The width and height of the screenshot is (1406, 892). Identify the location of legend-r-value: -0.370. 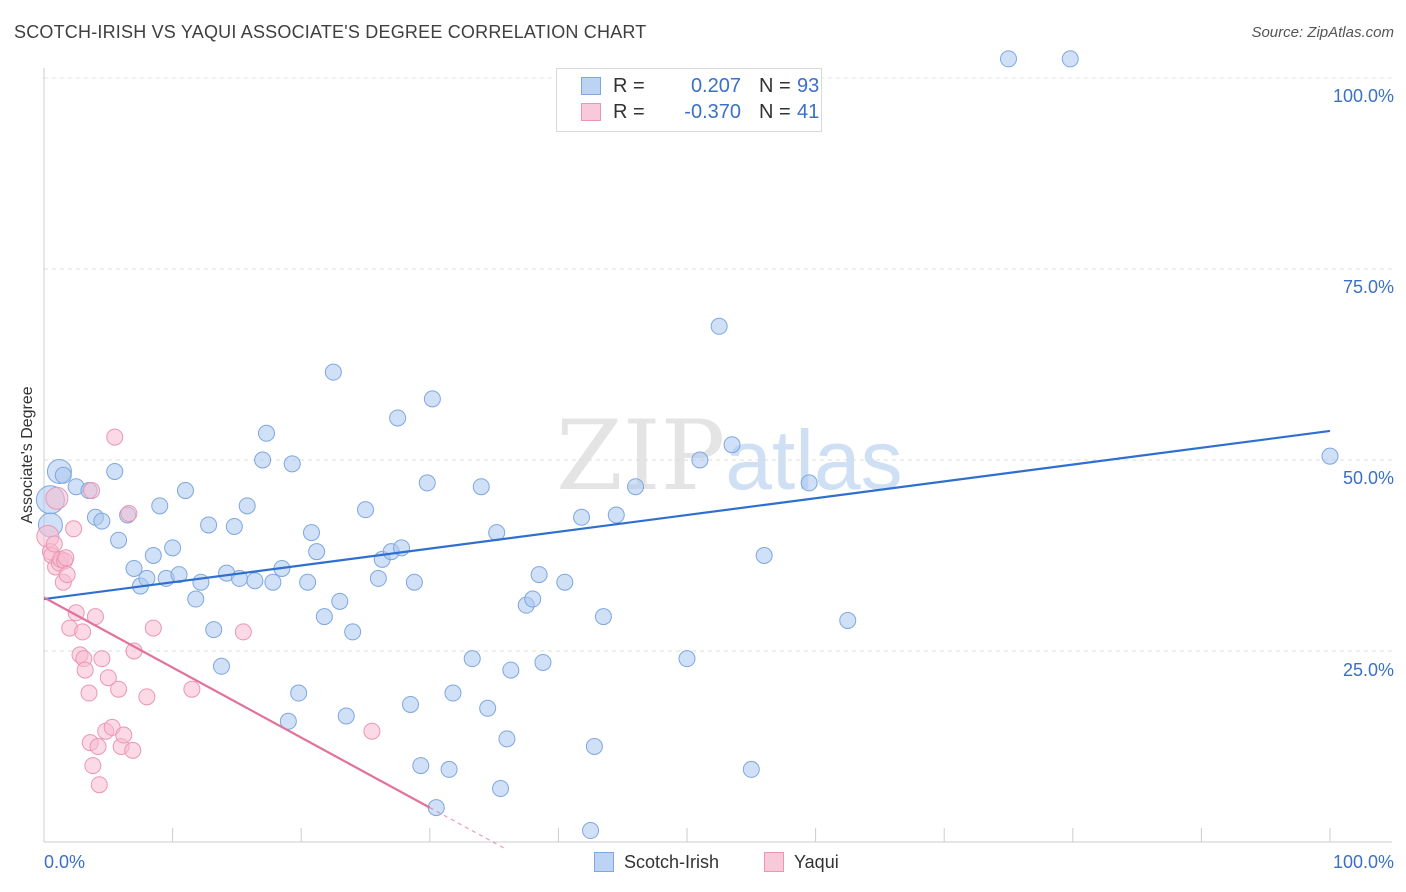
(712, 112).